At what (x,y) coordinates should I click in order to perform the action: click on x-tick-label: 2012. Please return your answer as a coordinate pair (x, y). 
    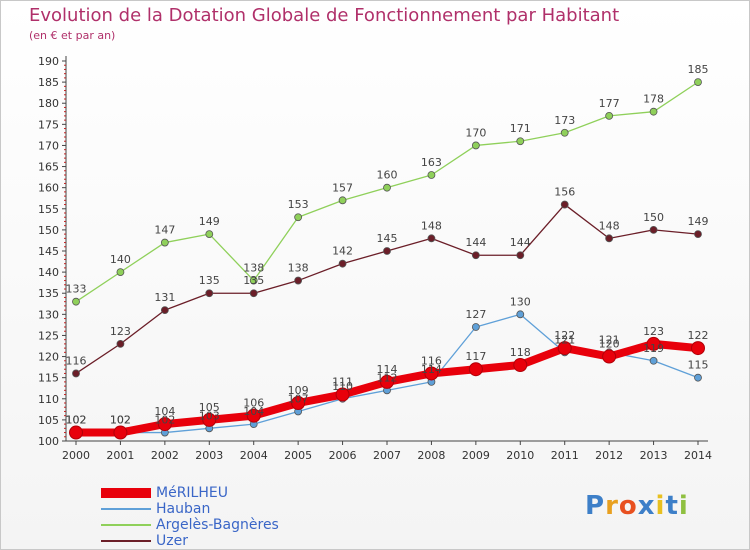
    Looking at the image, I should click on (609, 455).